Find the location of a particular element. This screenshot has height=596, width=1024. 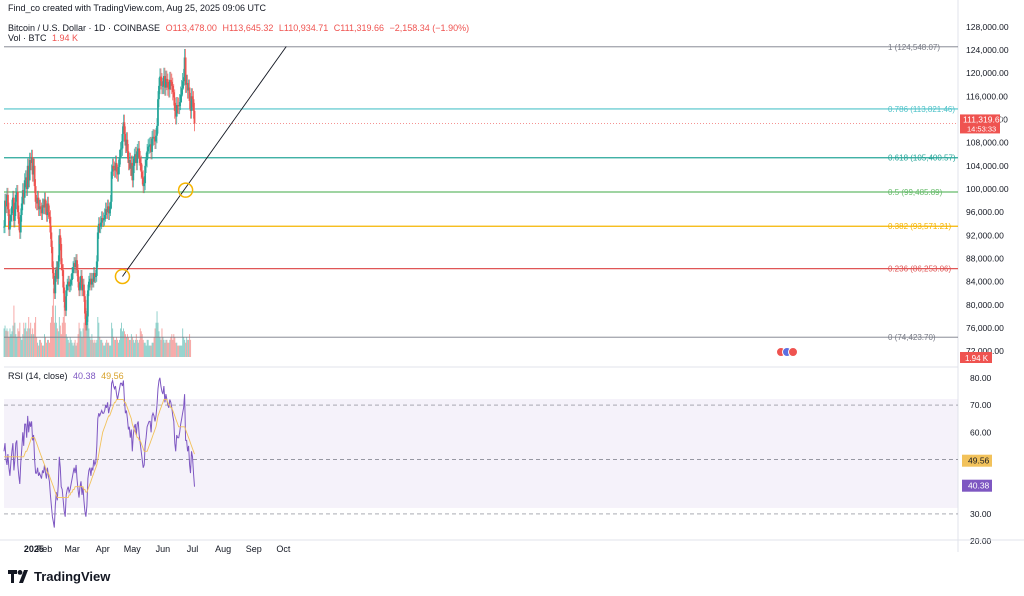

symbol-title: Bitcoin / U.S. Dollar · 1D · COINBASE is located at coordinates (84, 28).